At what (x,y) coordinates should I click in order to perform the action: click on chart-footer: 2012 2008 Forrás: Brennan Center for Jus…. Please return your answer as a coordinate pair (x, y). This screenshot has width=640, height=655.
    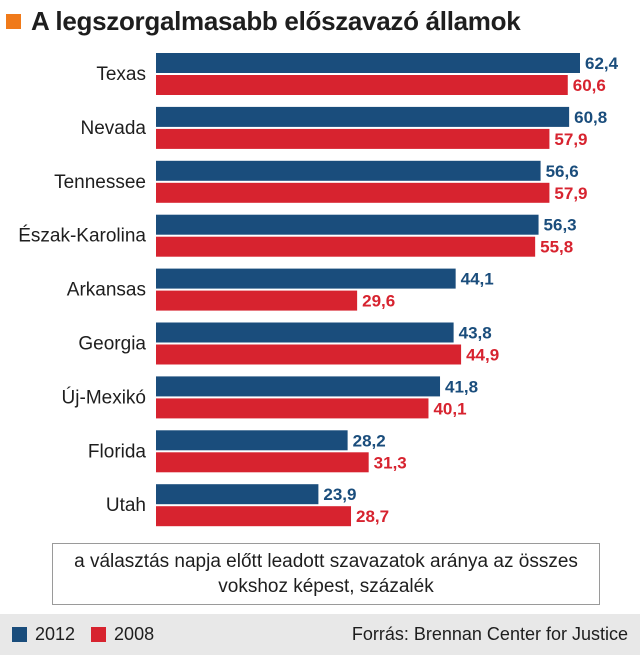
    Looking at the image, I should click on (320, 634).